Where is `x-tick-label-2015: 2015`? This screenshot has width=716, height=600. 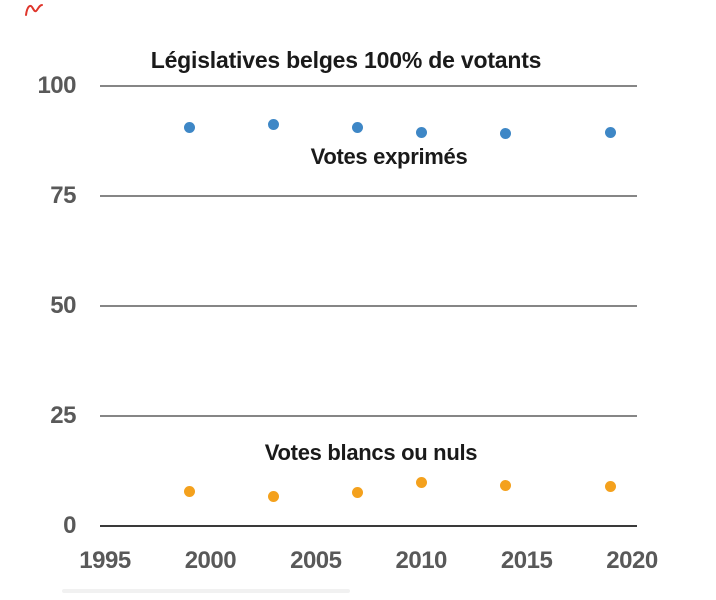 x-tick-label-2015: 2015 is located at coordinates (526, 560).